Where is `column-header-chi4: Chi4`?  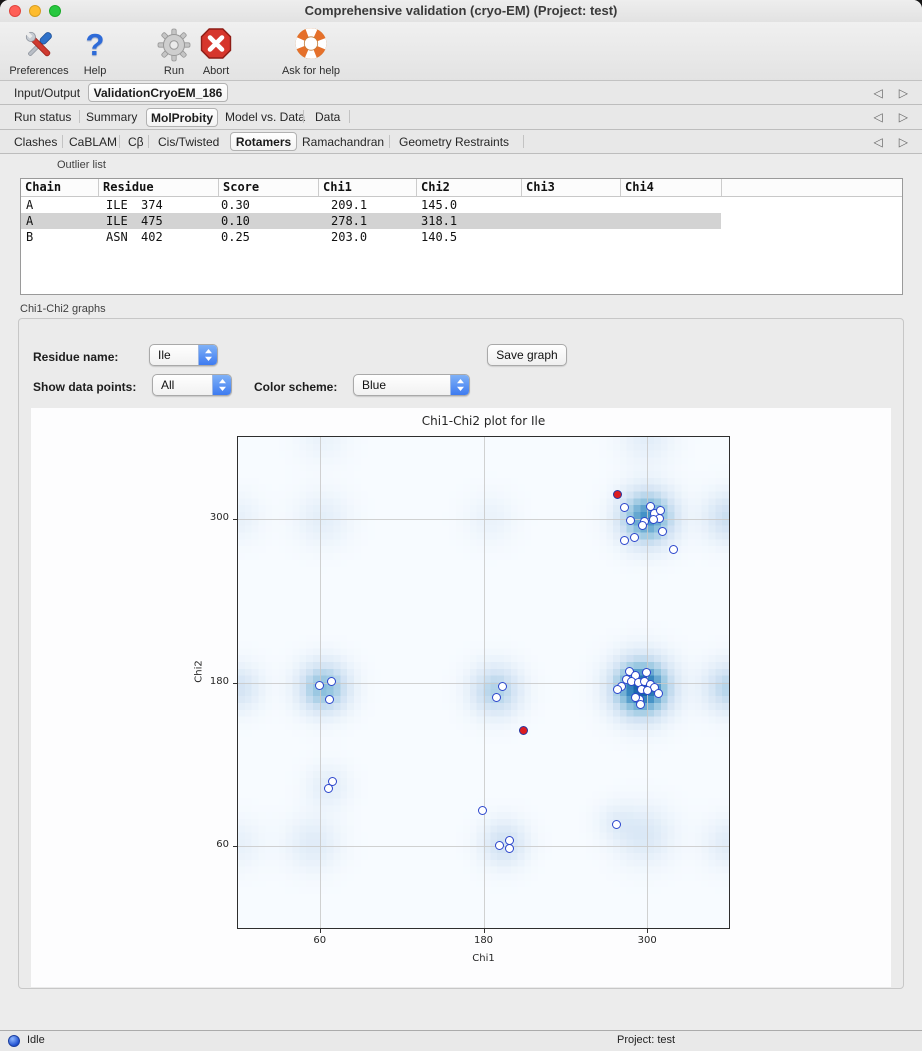 column-header-chi4: Chi4 is located at coordinates (670, 187).